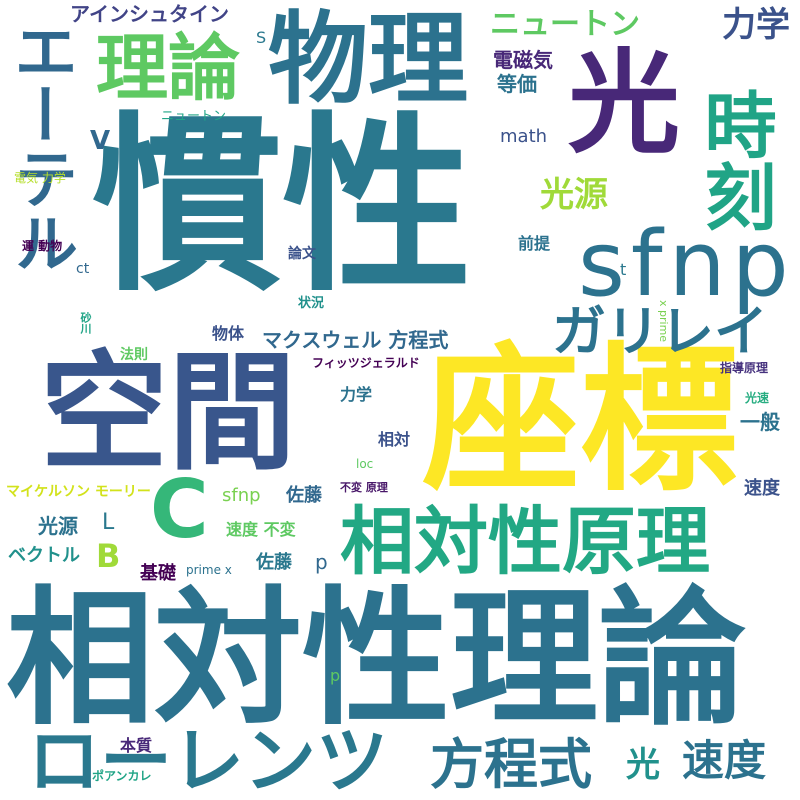 This screenshot has width=800, height=800. Describe the element at coordinates (368, 59) in the screenshot. I see `word: 物理` at that location.